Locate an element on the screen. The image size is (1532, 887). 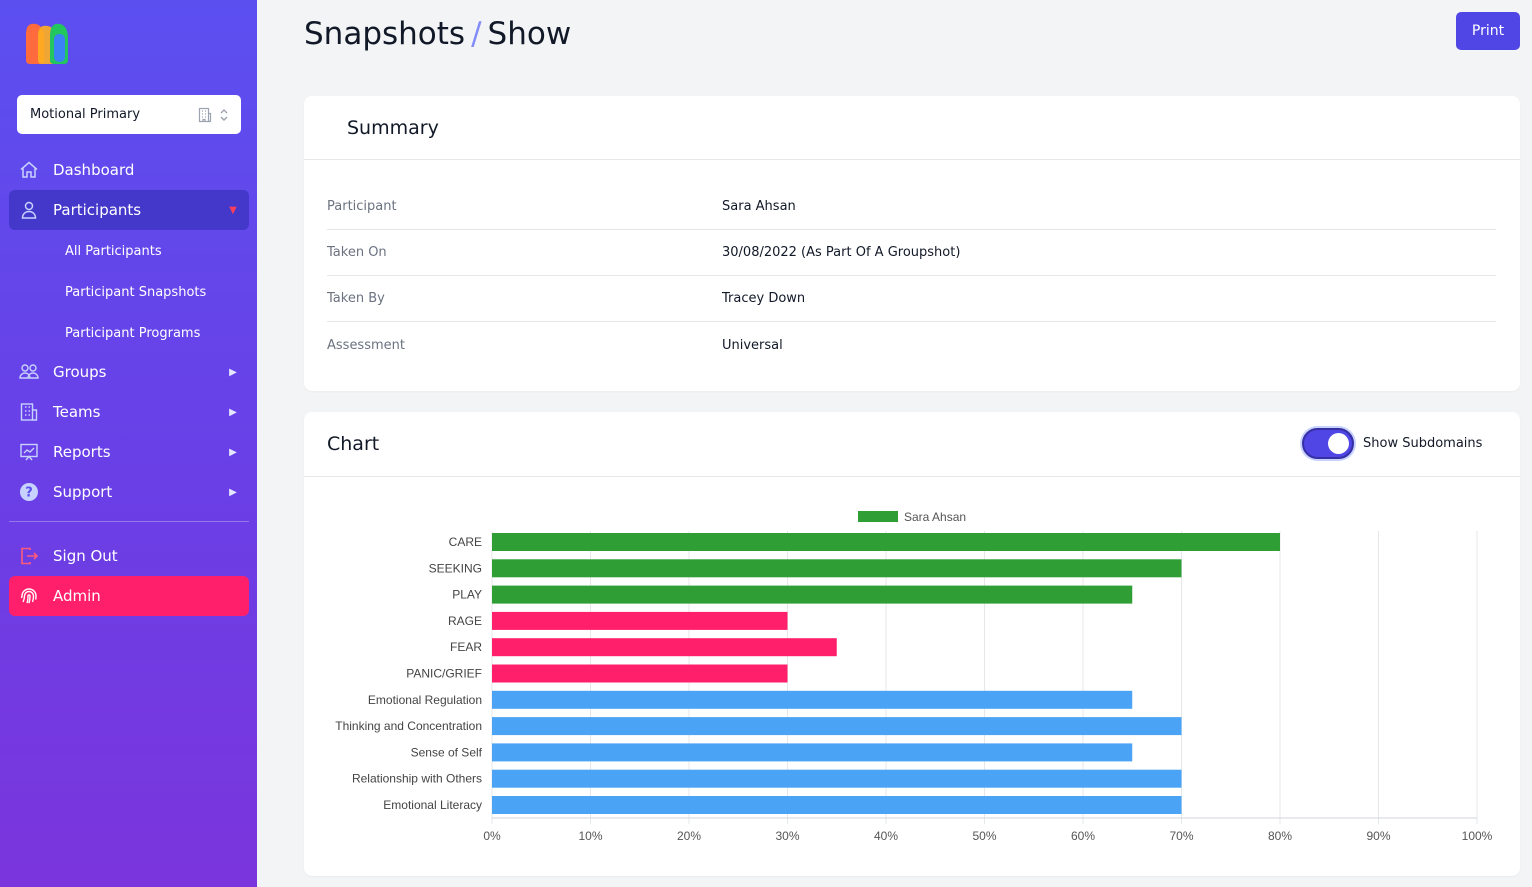
category-label: CARE is located at coordinates (465, 542).